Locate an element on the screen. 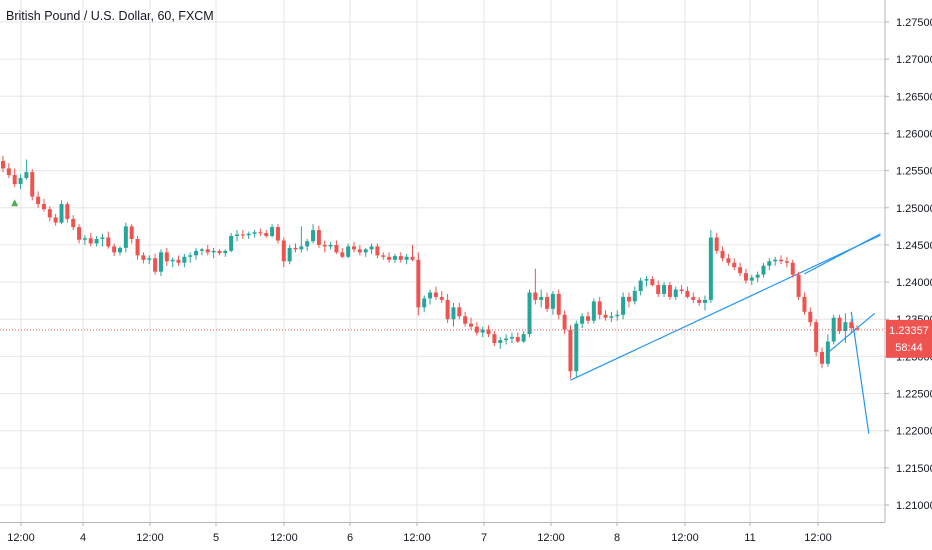 The image size is (932, 550). price-tick-label: 1.24000 is located at coordinates (914, 283).